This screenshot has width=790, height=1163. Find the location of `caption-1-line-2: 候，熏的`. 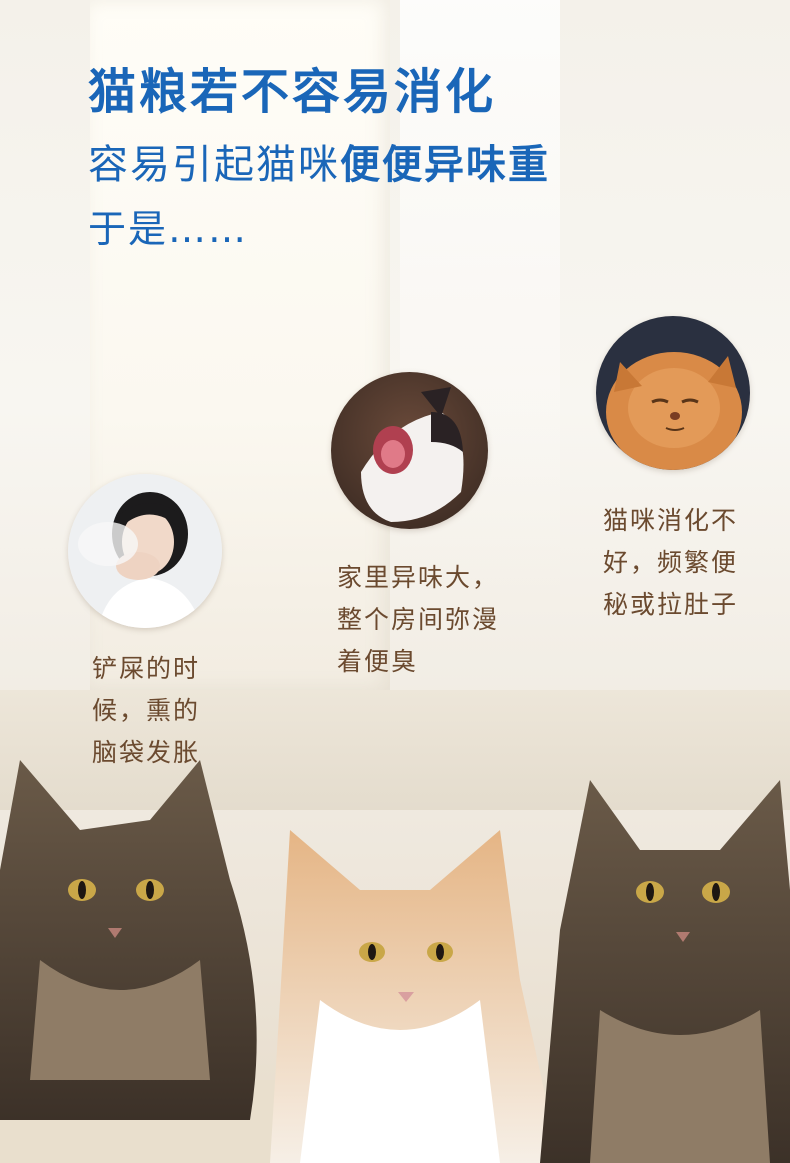

caption-1-line-2: 候，熏的 is located at coordinates (146, 710).